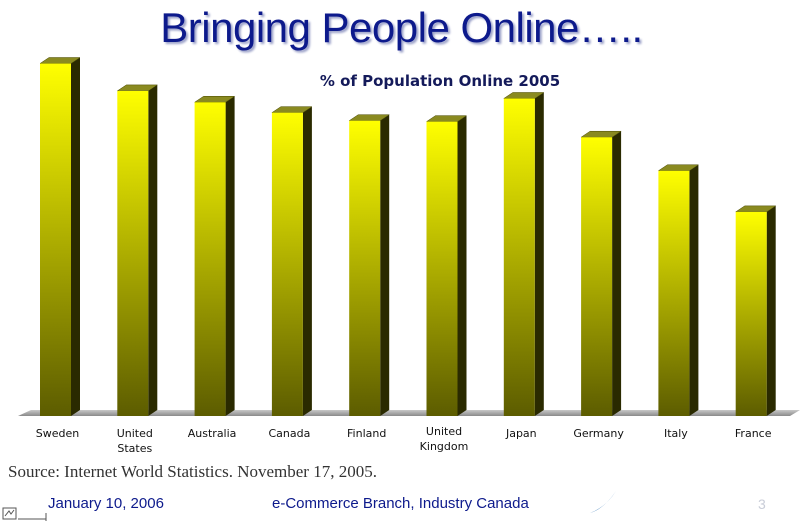 This screenshot has height=531, width=803. Describe the element at coordinates (60, 236) in the screenshot. I see `bar-sweden` at that location.